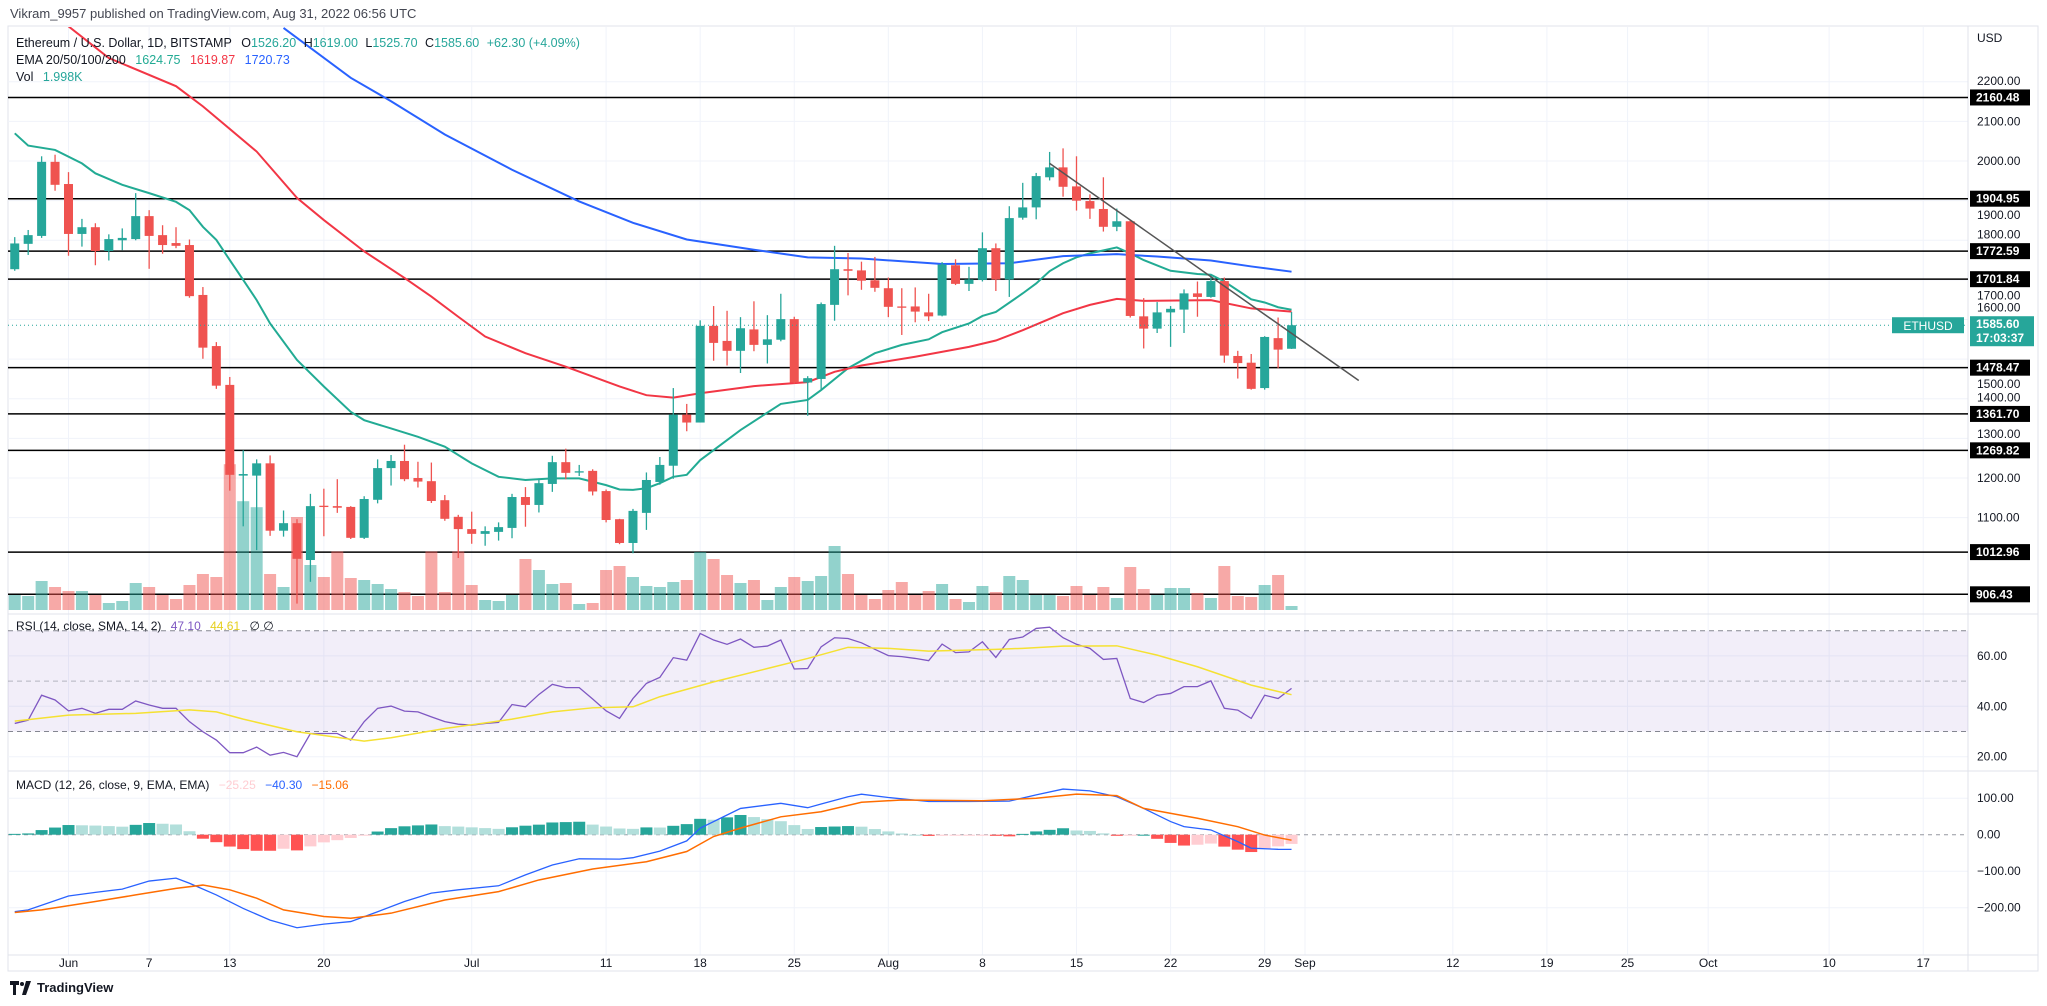  I want to click on volume-legend: Vol 1.998K, so click(52, 77).